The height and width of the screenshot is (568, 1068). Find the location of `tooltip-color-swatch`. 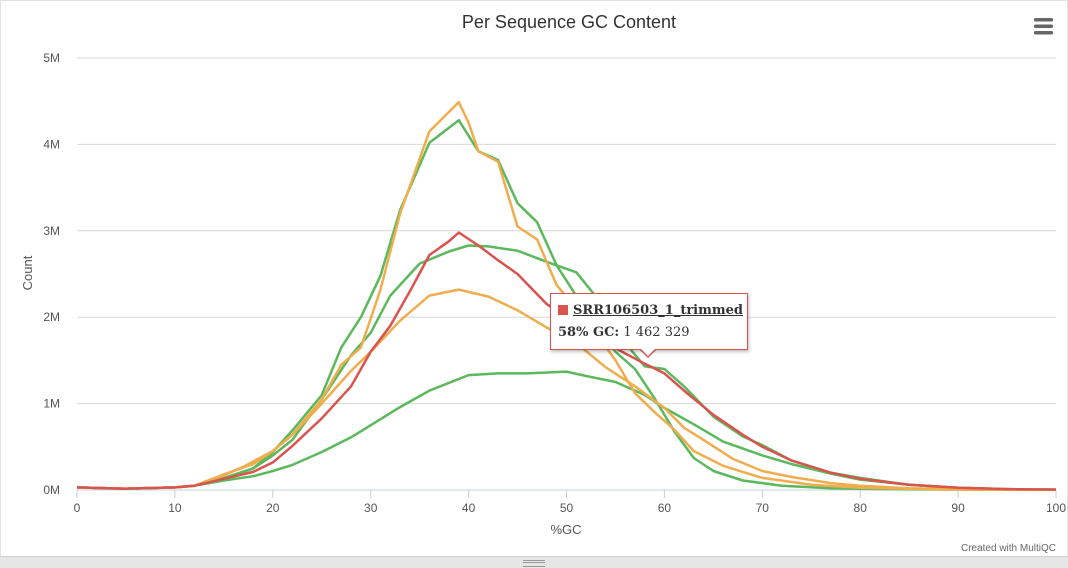

tooltip-color-swatch is located at coordinates (563, 310).